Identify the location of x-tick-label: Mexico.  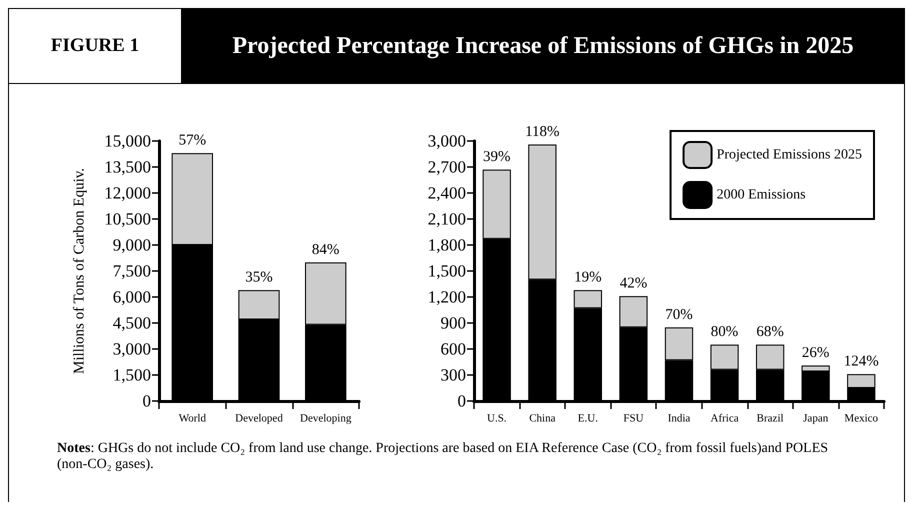
(861, 418).